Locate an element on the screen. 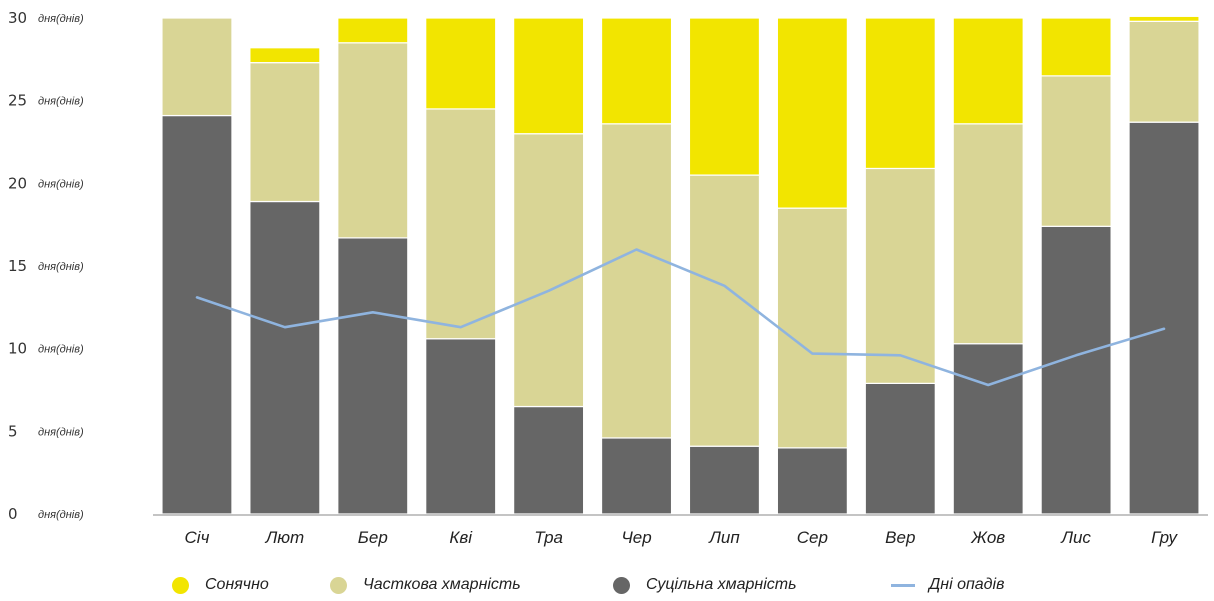 The width and height of the screenshot is (1214, 601). y-tick-label: 10 is located at coordinates (17, 349).